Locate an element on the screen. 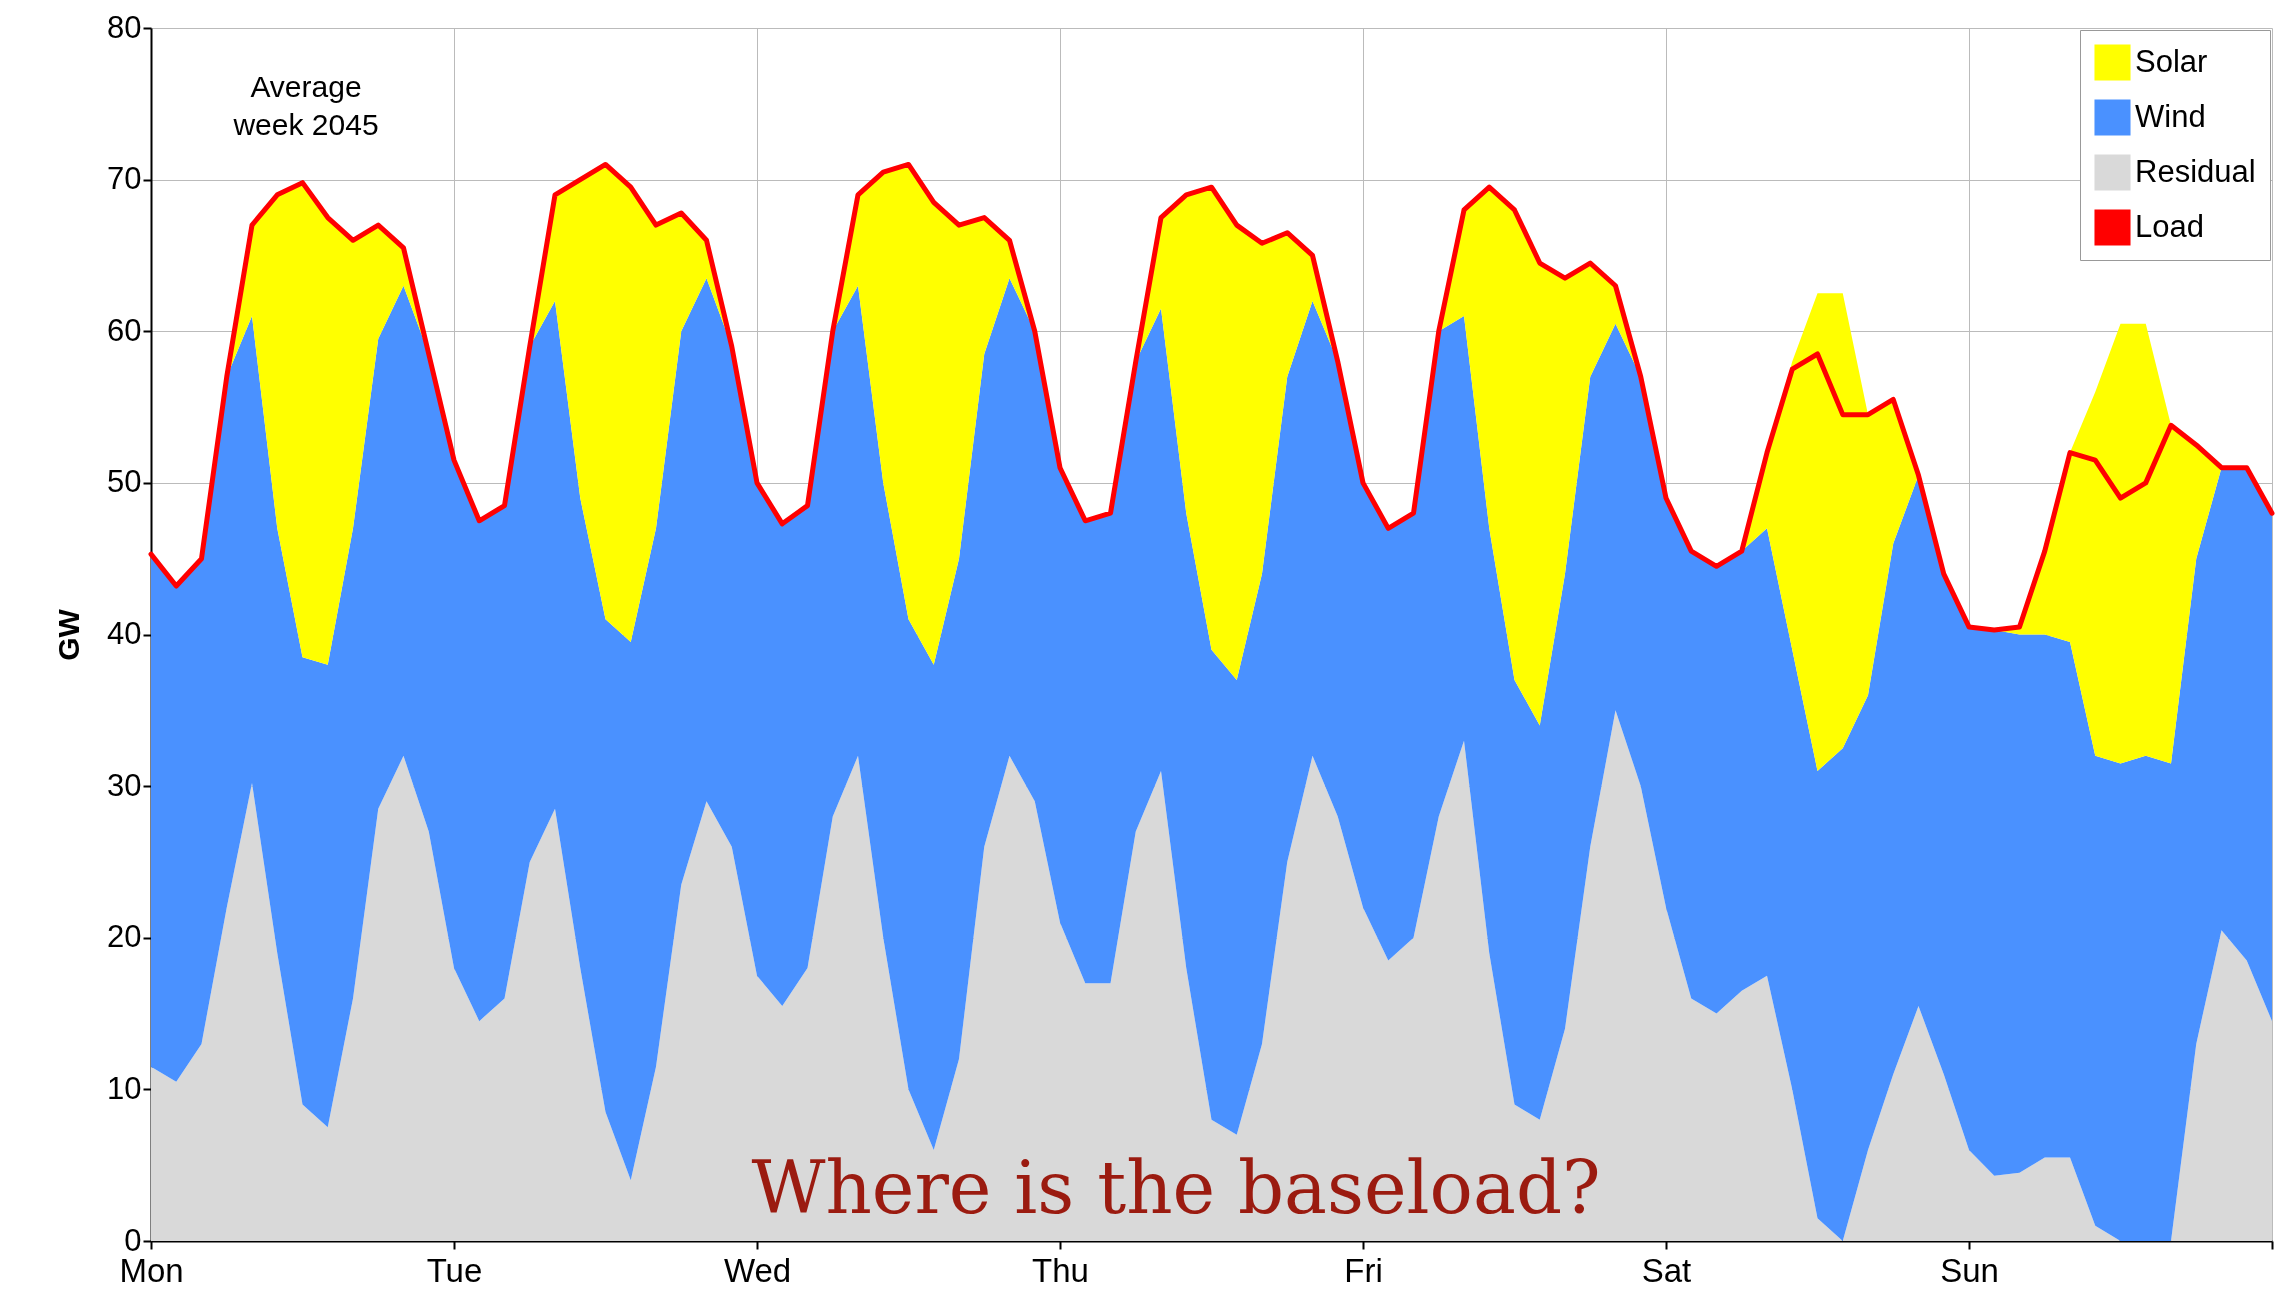  x-tick-label: Thu is located at coordinates (1060, 1270).